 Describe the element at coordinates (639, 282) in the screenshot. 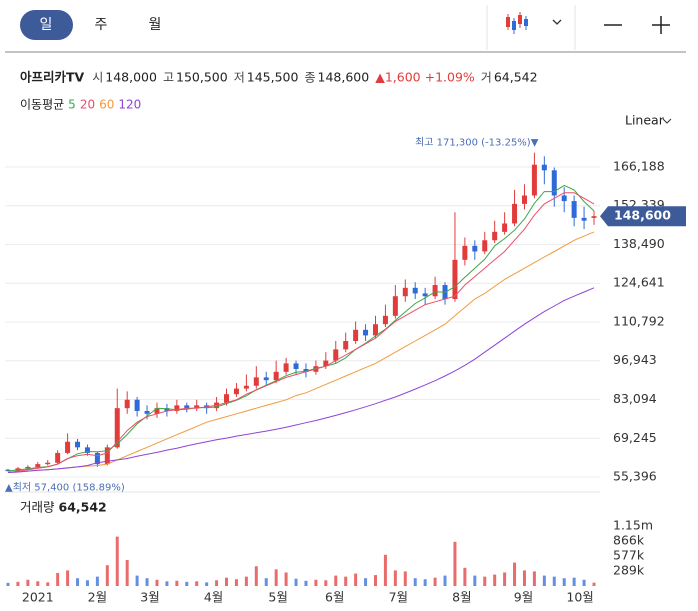

I see `y-tick-label: 124,641` at that location.